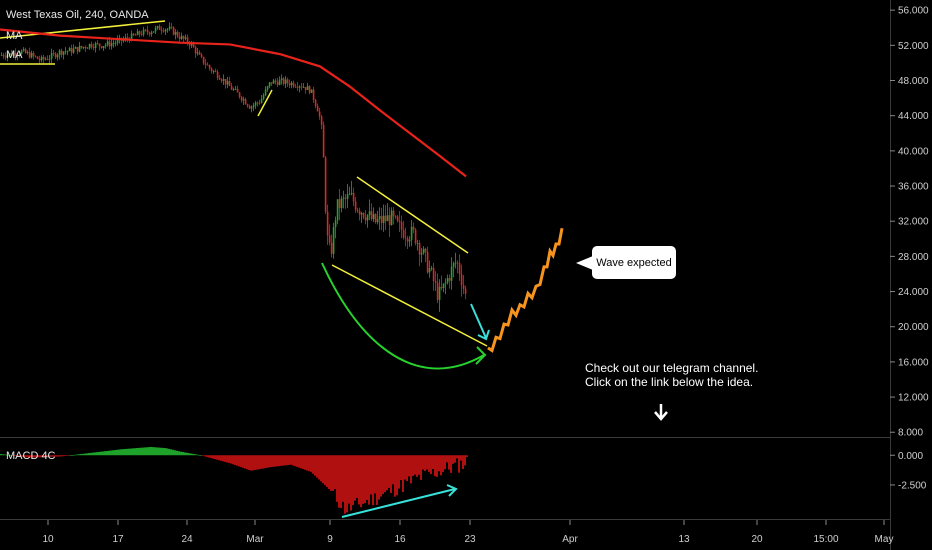  I want to click on wave-note: Wave expected, so click(634, 262).